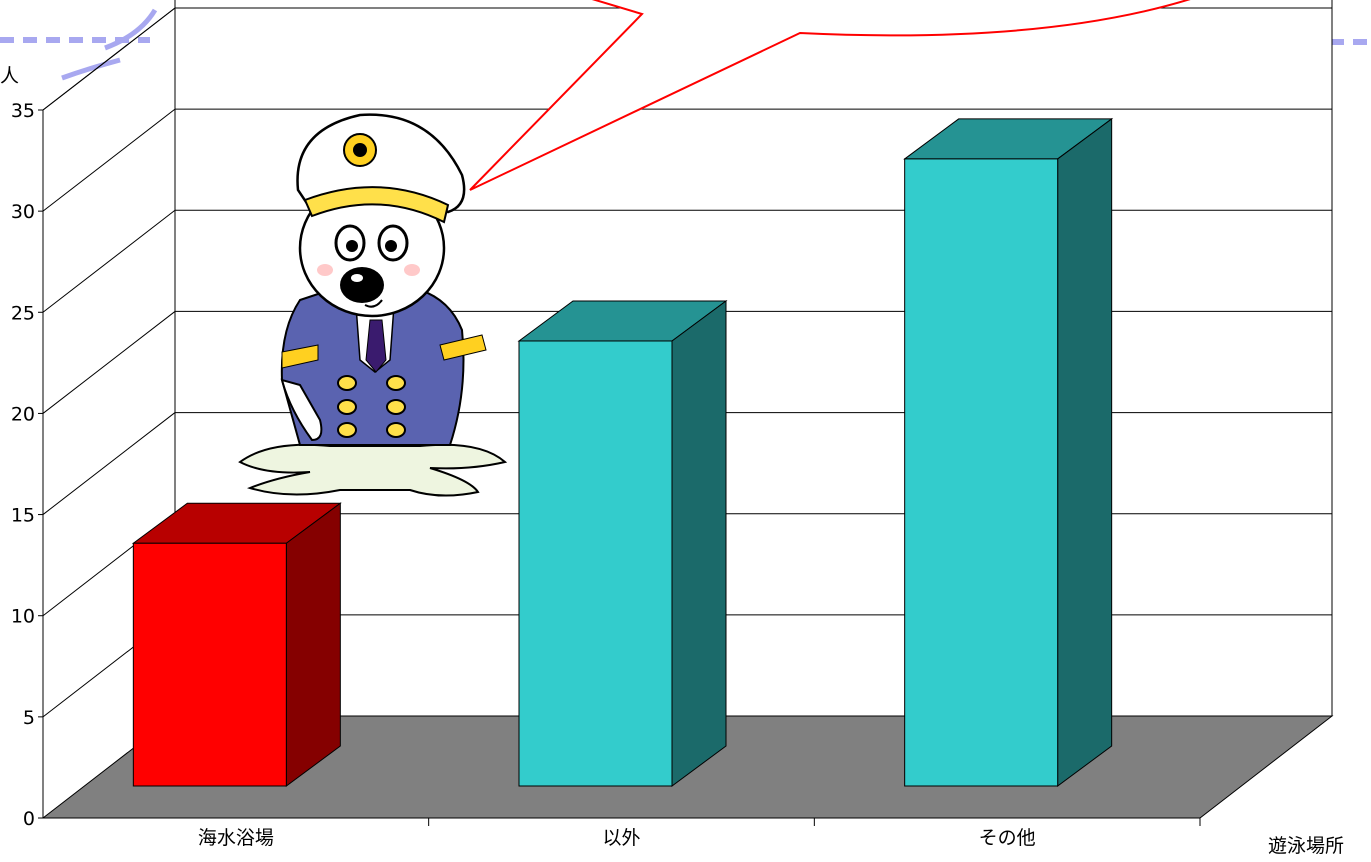 Image resolution: width=1371 pixels, height=862 pixels. What do you see at coordinates (236, 838) in the screenshot?
I see `x-tick-label: 海水浴場` at bounding box center [236, 838].